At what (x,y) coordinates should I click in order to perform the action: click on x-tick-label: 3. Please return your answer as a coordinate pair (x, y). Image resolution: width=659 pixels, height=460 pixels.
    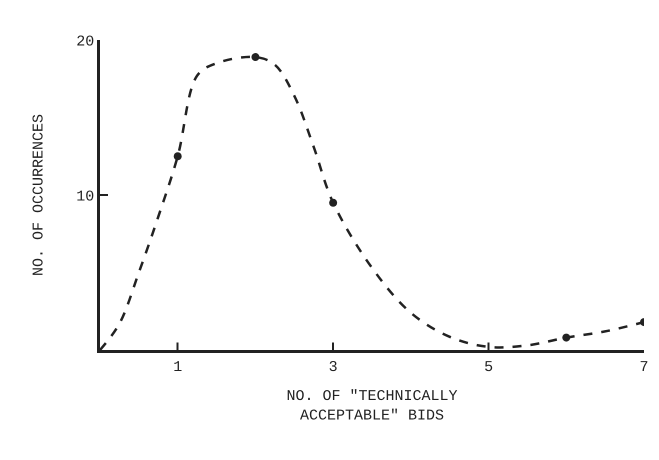
    Looking at the image, I should click on (333, 367).